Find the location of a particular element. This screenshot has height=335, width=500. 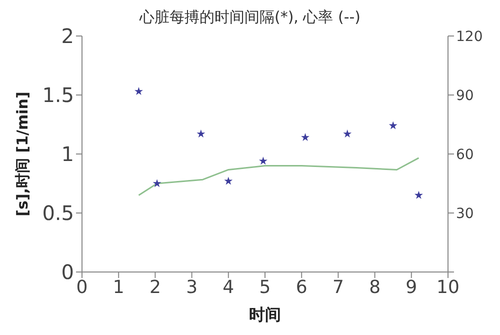

chart-title: 心脏每搏的时间间隔(*), 心率 (--) is located at coordinates (250, 17).